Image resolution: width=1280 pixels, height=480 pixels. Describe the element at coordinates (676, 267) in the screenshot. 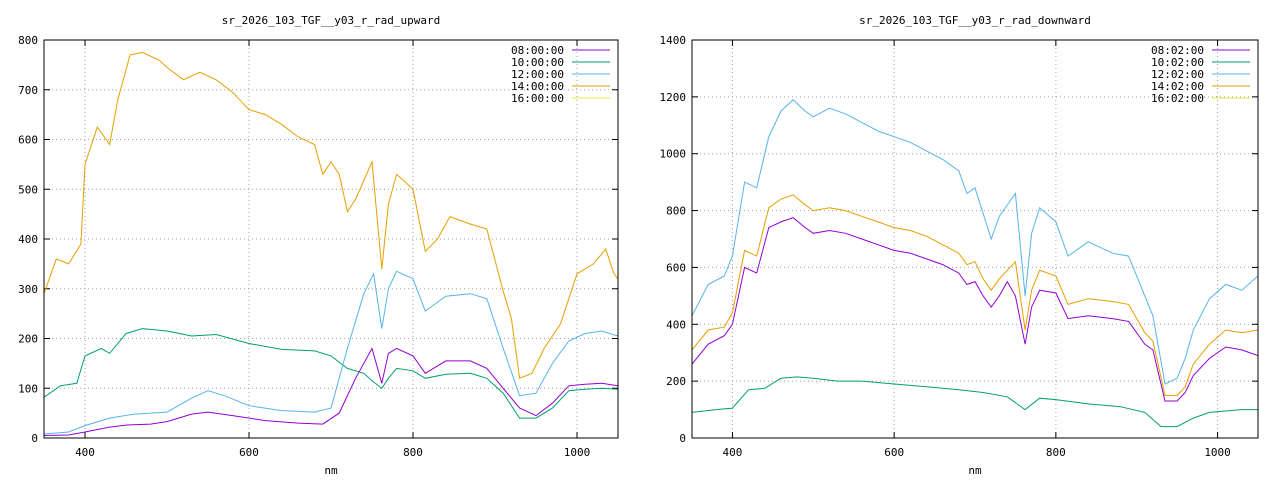

I see `downward-y-tick-label: 600` at that location.